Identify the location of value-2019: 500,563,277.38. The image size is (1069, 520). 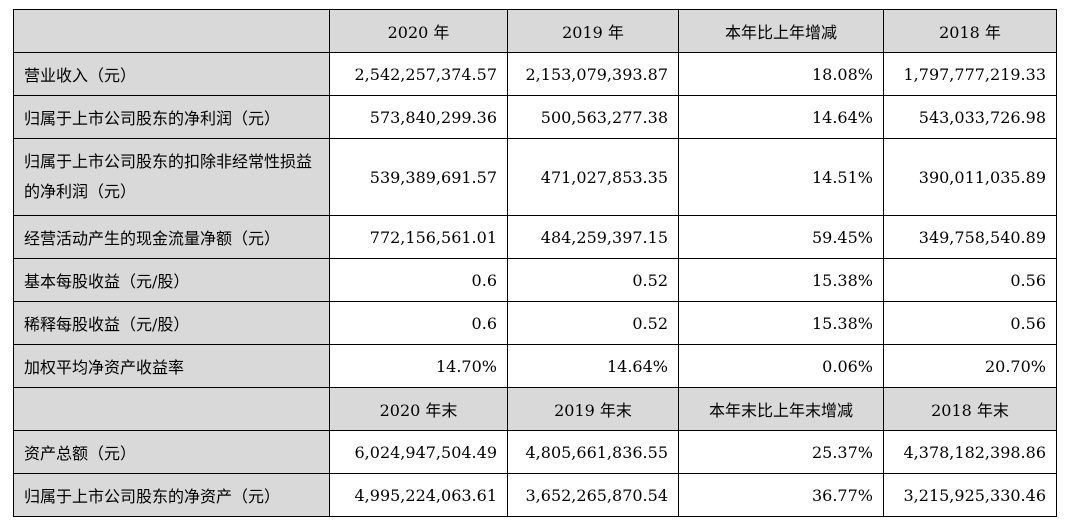
(593, 117).